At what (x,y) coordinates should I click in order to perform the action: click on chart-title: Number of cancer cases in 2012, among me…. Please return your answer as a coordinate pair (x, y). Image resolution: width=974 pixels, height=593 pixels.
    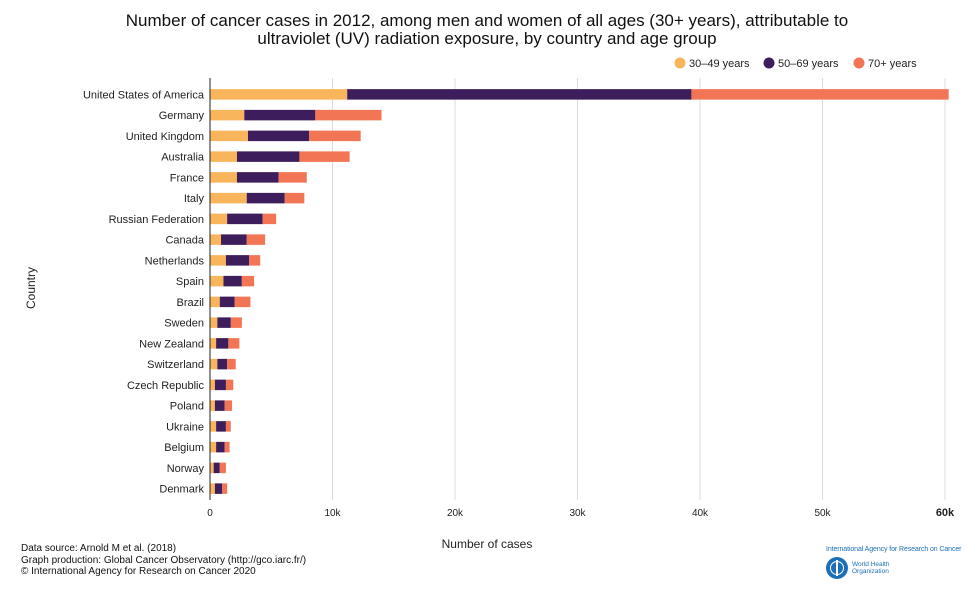
    Looking at the image, I should click on (487, 30).